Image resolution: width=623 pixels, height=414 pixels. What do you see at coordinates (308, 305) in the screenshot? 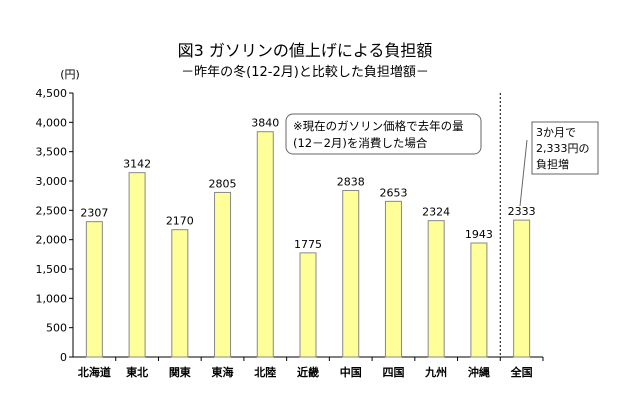
I see `bar-近畿` at bounding box center [308, 305].